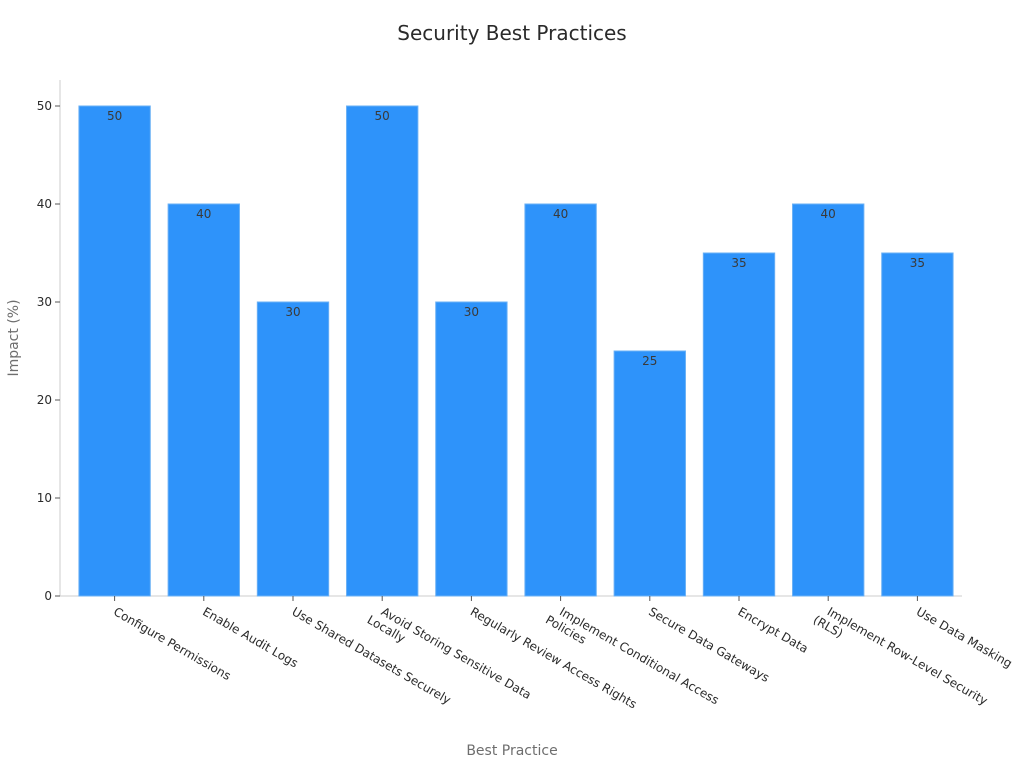 This screenshot has width=1024, height=768. I want to click on y-tick-label: 50, so click(44, 106).